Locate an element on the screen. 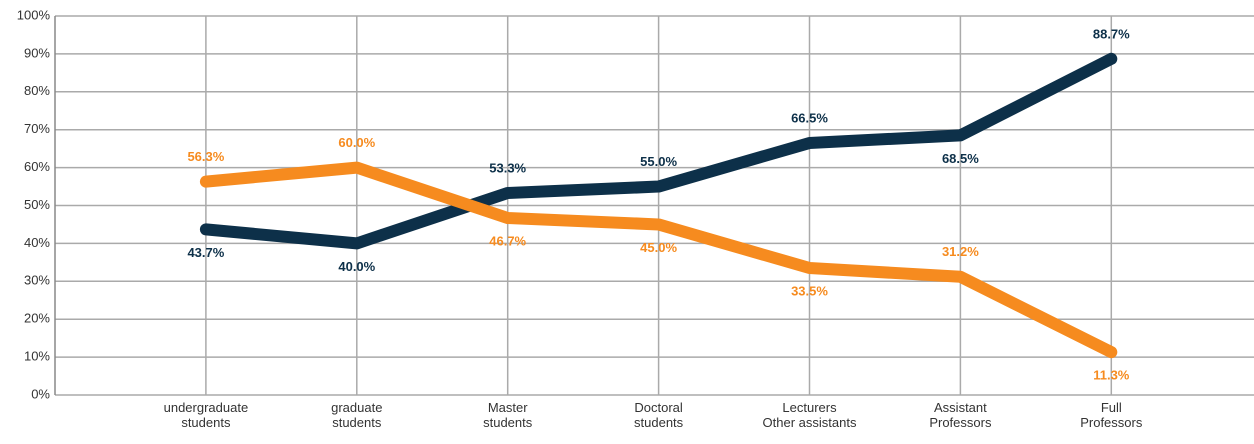 The width and height of the screenshot is (1254, 444). x-tick-label: Doctoral students is located at coordinates (659, 415).